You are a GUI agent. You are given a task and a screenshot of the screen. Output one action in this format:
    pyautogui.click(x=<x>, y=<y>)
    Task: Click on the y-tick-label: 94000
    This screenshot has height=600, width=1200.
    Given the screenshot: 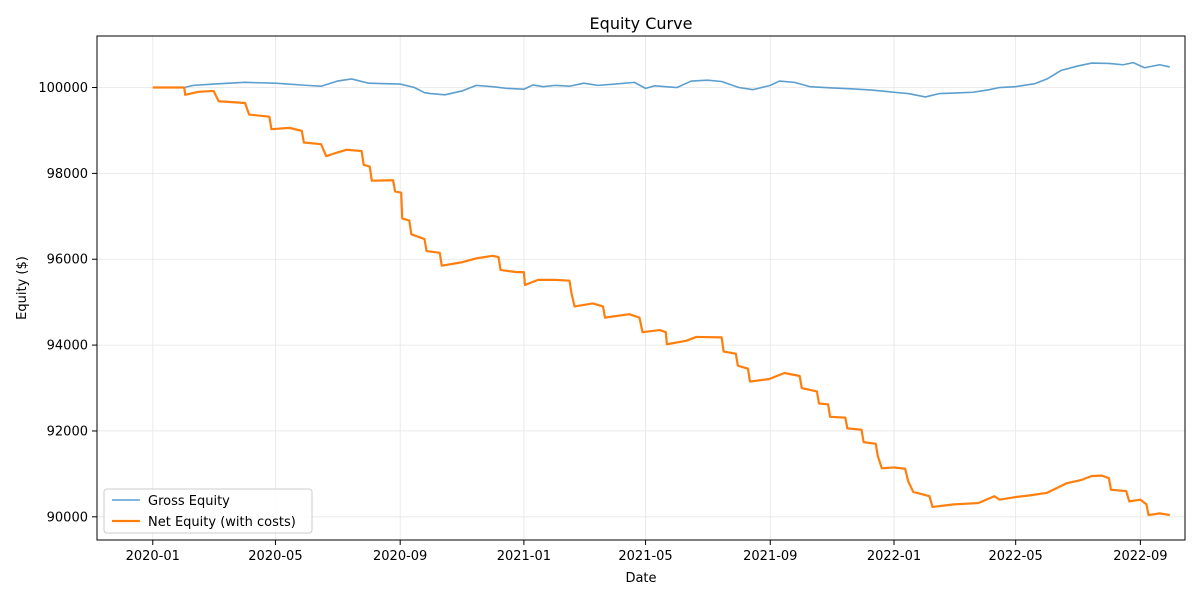 What is the action you would take?
    pyautogui.click(x=67, y=346)
    